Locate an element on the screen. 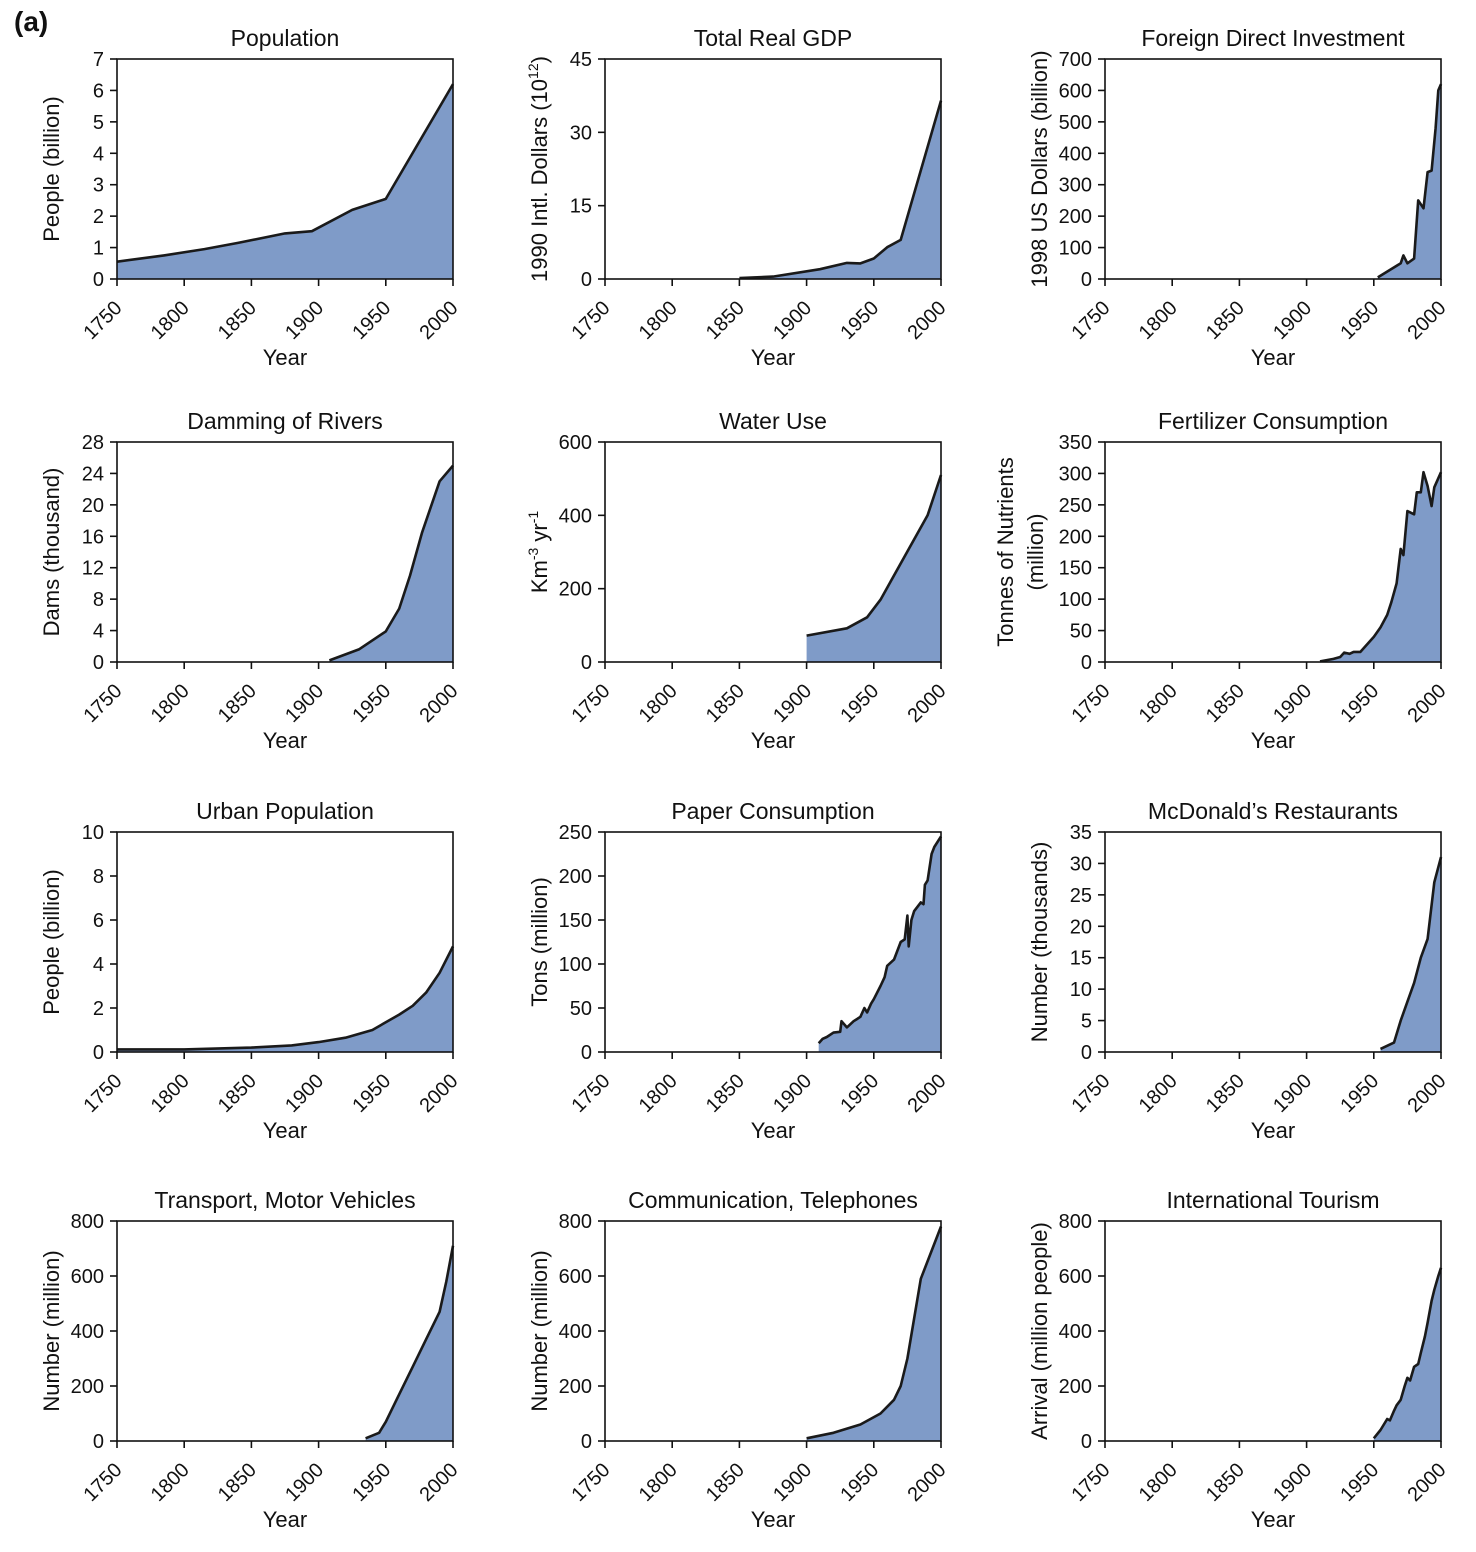 The height and width of the screenshot is (1552, 1476). y-axis-label: People (billion) is located at coordinates (51, 942).